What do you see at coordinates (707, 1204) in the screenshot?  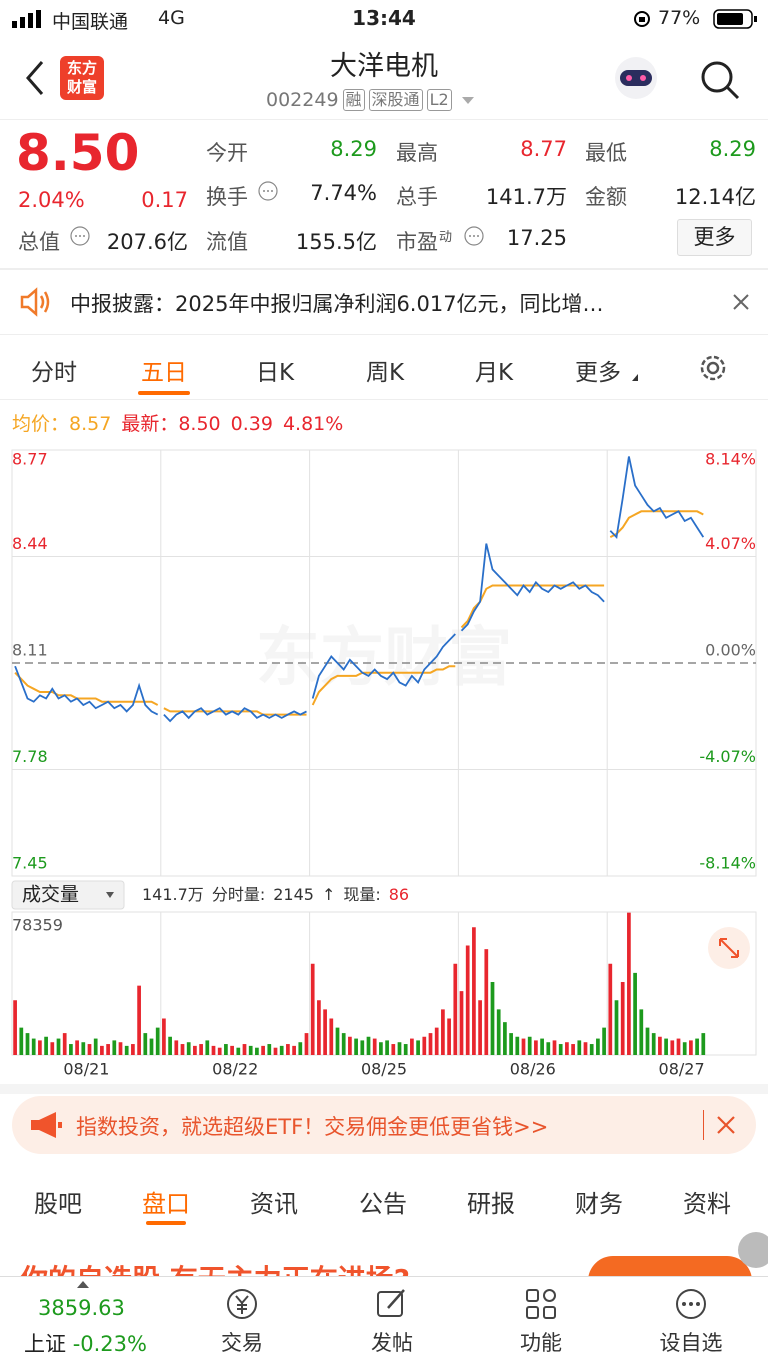 I see `info-tab: 资料` at bounding box center [707, 1204].